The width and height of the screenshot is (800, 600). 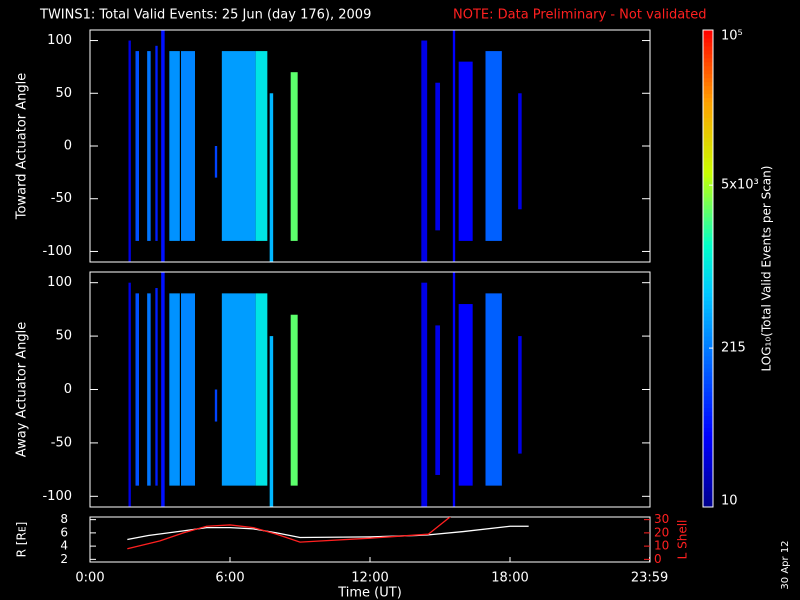 What do you see at coordinates (369, 593) in the screenshot?
I see `x-axis-label: Time (UT)` at bounding box center [369, 593].